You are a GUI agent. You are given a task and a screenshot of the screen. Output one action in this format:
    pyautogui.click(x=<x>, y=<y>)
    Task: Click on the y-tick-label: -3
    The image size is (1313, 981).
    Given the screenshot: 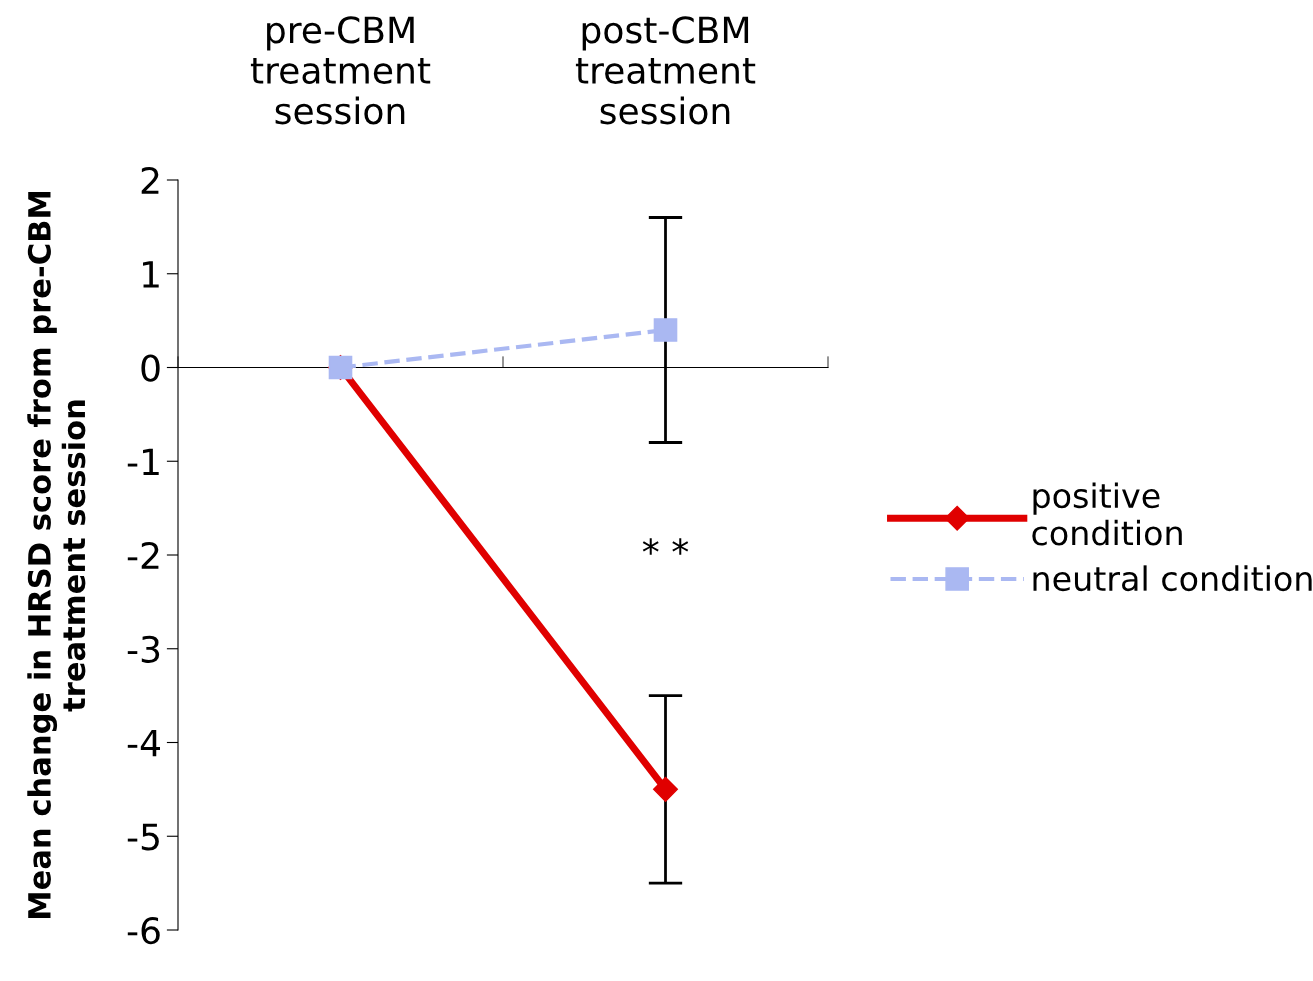 What is the action you would take?
    pyautogui.click(x=143, y=649)
    